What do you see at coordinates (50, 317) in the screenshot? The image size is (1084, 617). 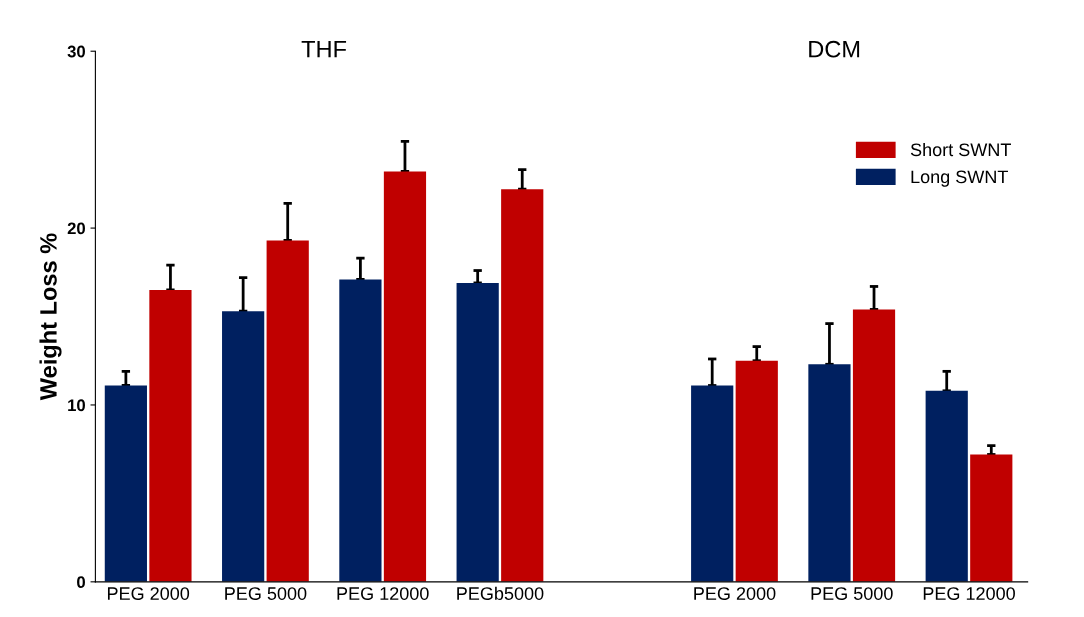 I see `y-axis-title: Weight Loss %` at bounding box center [50, 317].